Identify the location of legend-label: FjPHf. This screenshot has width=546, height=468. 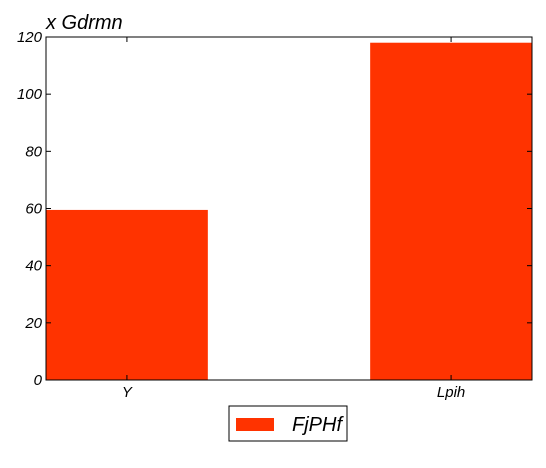
(318, 425).